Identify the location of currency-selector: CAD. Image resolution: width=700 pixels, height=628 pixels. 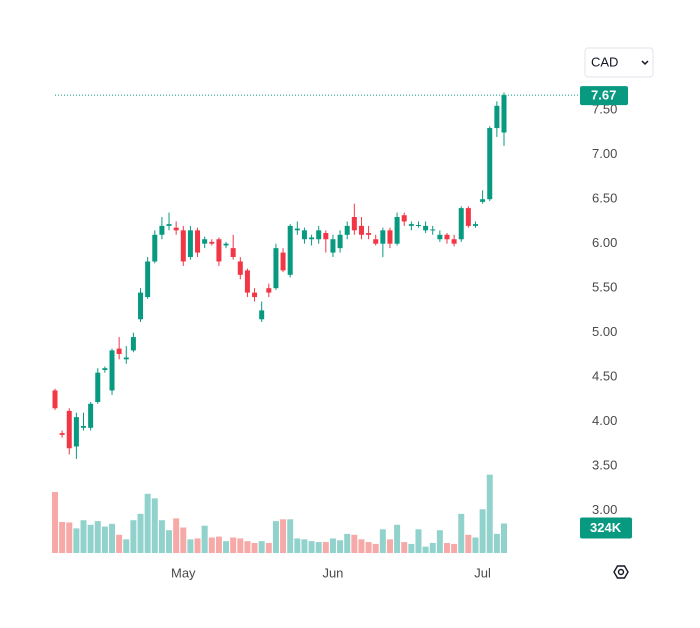
(619, 62).